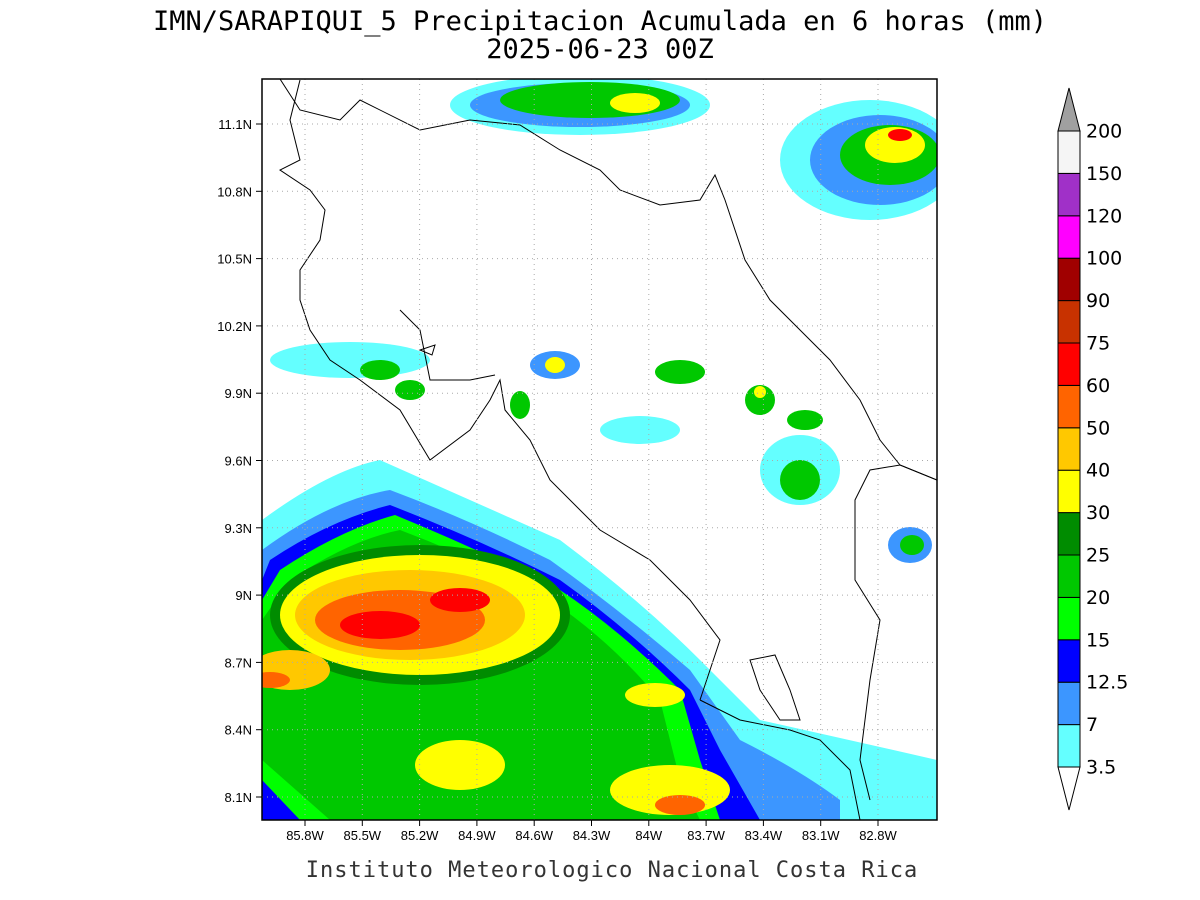 The image size is (1200, 900). What do you see at coordinates (235, 124) in the screenshot?
I see `y-tick-label: 11.1N` at bounding box center [235, 124].